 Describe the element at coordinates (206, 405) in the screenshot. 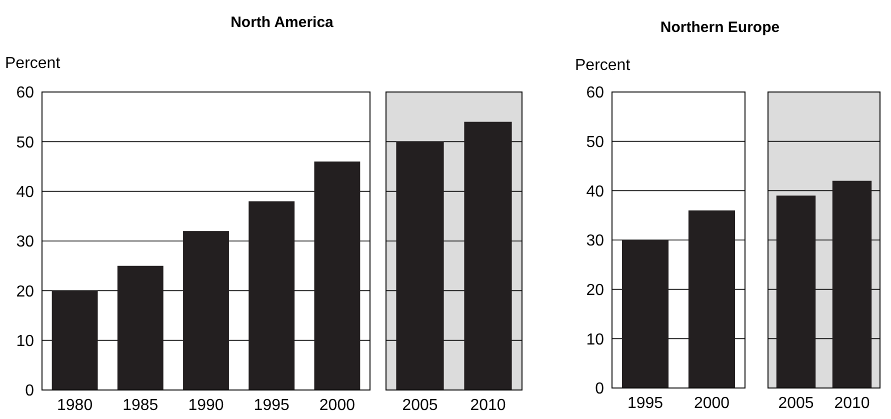

I see `x-tick-label: 1990` at that location.